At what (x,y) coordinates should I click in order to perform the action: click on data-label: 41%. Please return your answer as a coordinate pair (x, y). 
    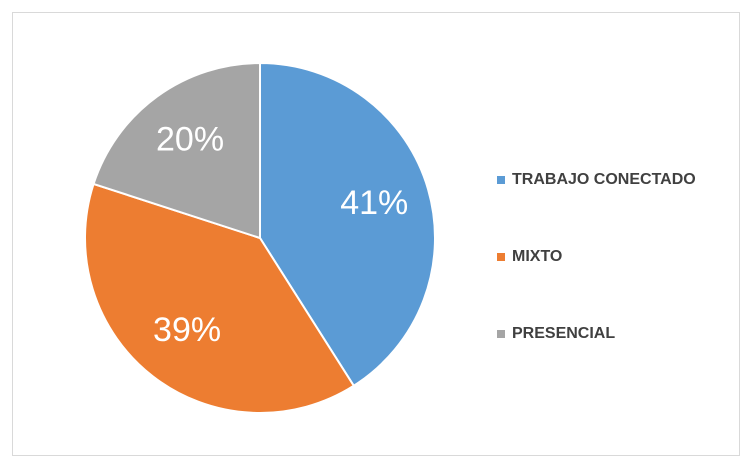
    Looking at the image, I should click on (374, 203).